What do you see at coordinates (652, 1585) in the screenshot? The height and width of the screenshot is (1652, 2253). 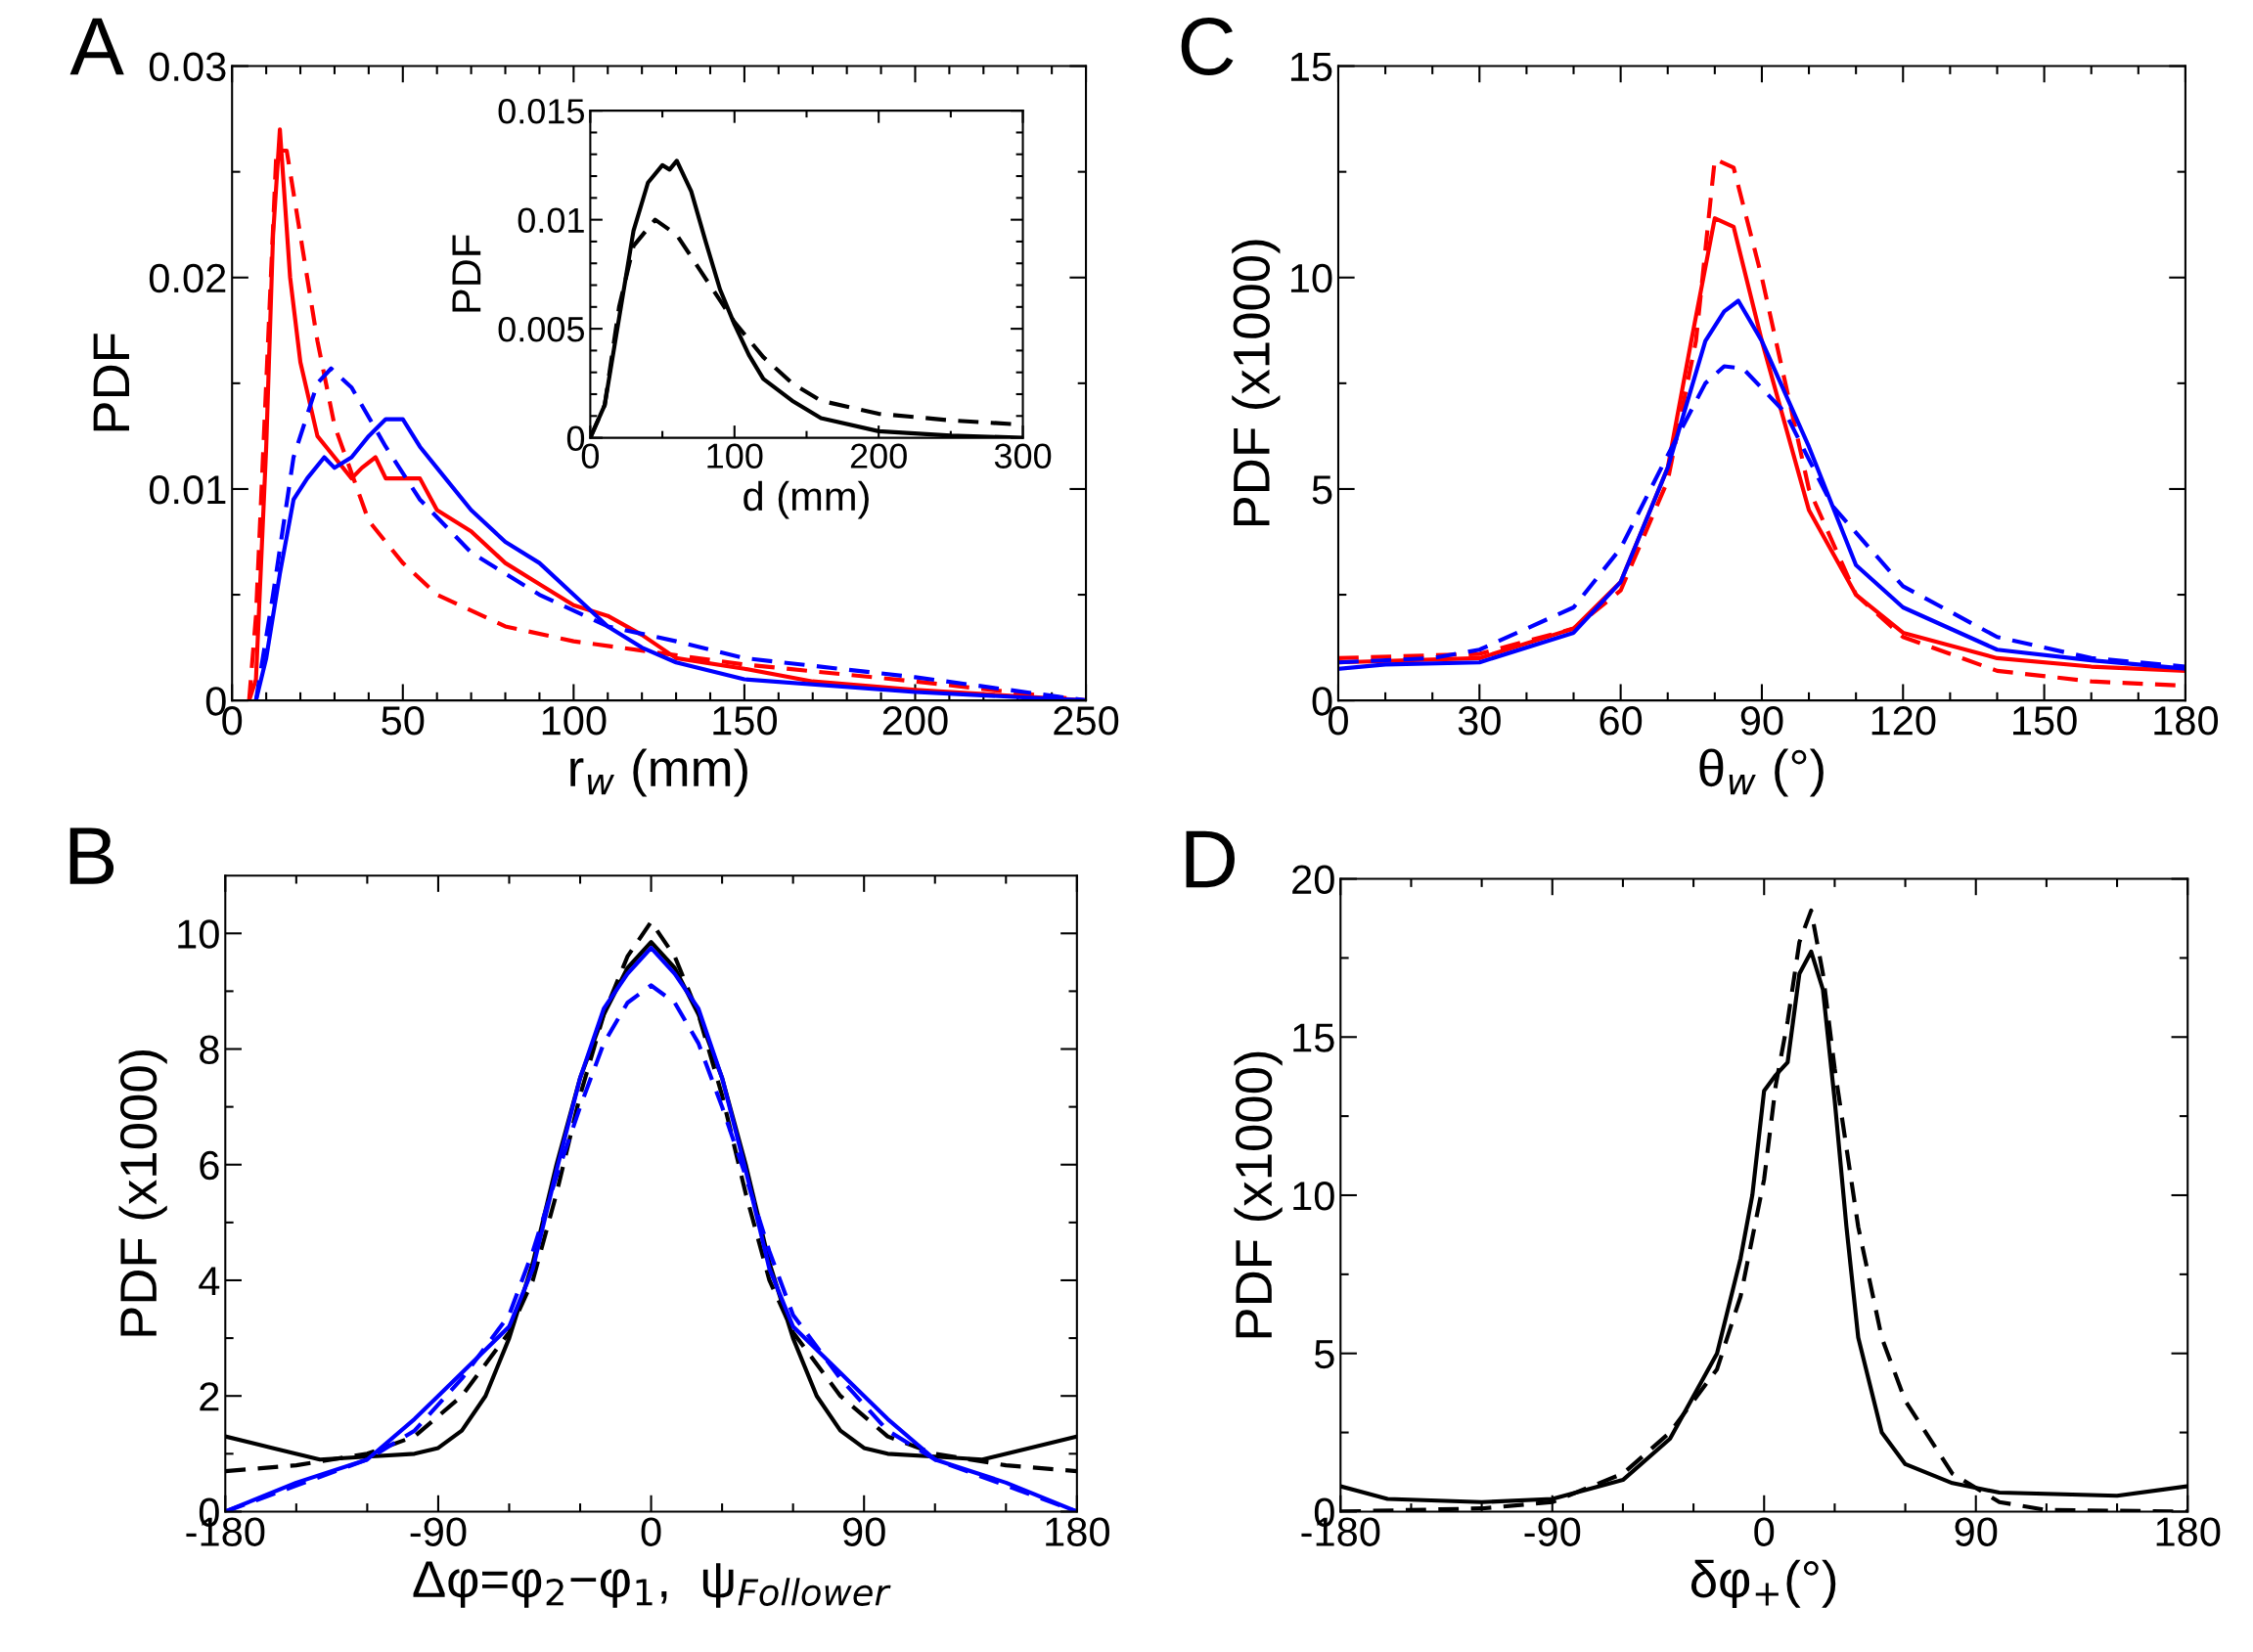 I see `x-axis-title: Δφ=φ$_{2}$−φ$_{1}$, ψ$_{Follower}$` at bounding box center [652, 1585].